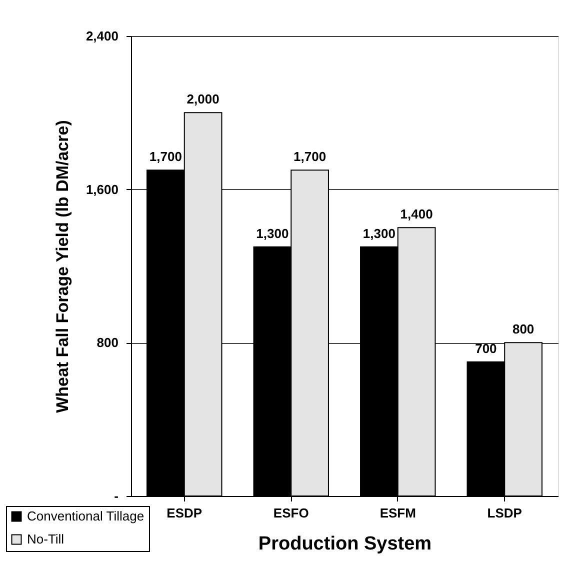 This screenshot has width=569, height=588. Describe the element at coordinates (504, 513) in the screenshot. I see `x-tick-label: LSDP` at that location.